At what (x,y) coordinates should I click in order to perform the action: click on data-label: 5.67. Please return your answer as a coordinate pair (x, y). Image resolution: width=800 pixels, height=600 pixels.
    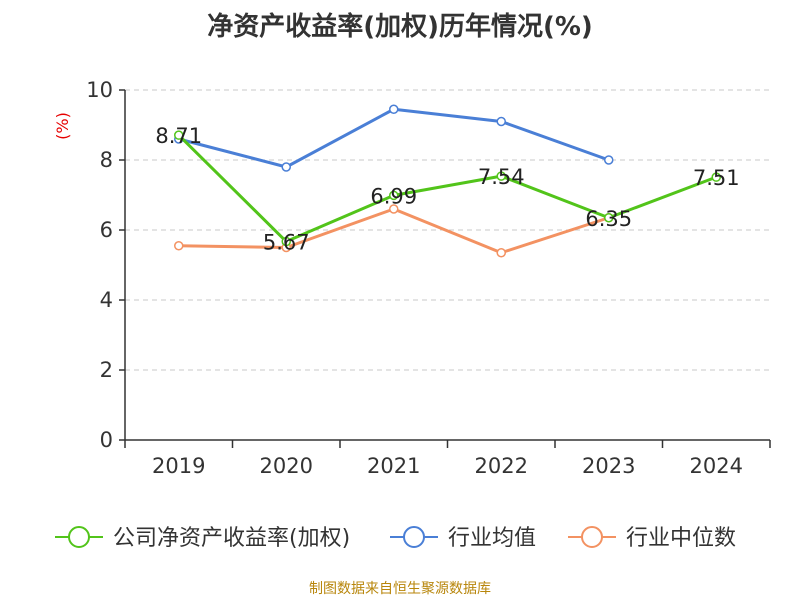
    Looking at the image, I should click on (286, 243).